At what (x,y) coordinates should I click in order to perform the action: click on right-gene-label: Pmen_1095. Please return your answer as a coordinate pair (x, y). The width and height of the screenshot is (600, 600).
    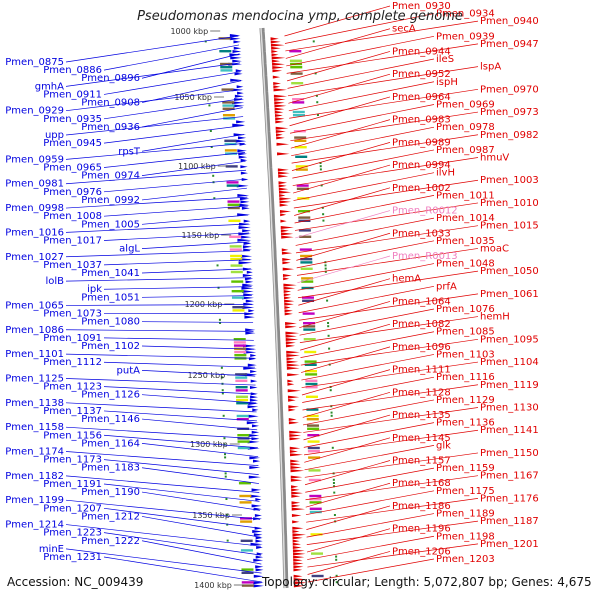
    Looking at the image, I should click on (509, 339).